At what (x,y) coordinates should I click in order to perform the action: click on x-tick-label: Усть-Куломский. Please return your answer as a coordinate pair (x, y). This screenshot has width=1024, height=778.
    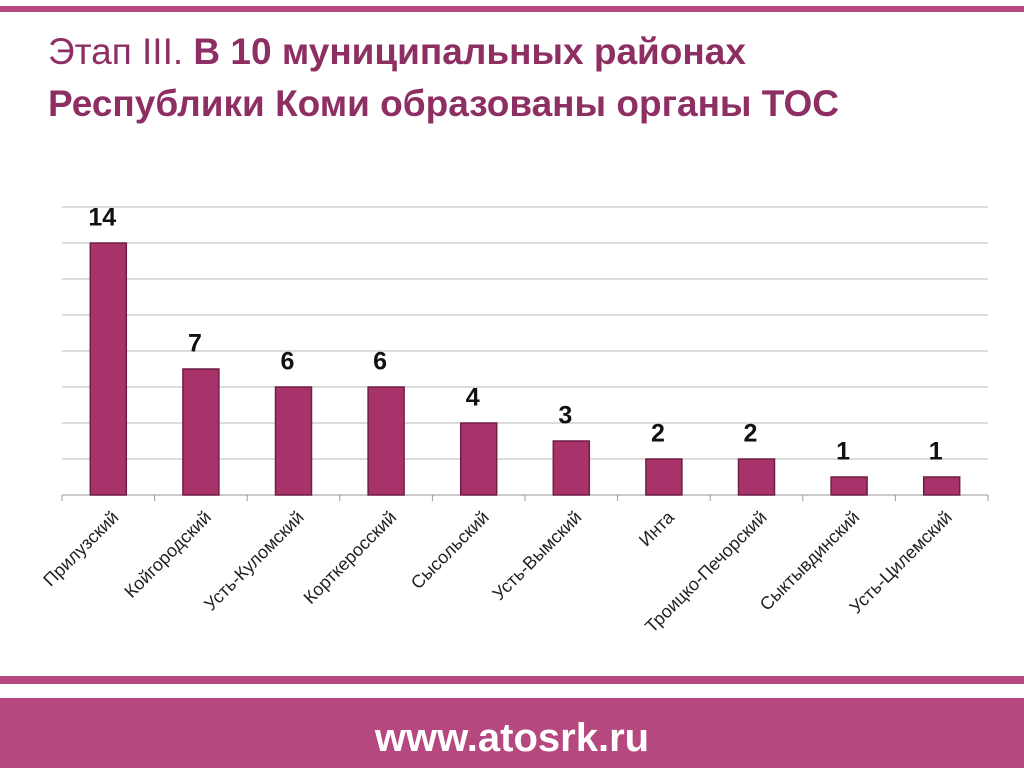
    Looking at the image, I should click on (253, 560).